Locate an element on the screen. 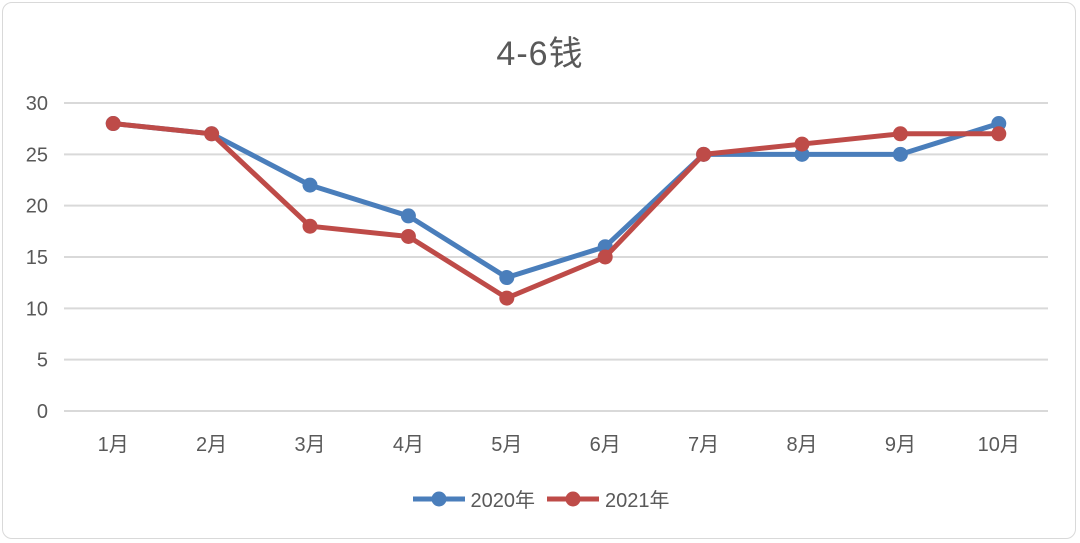 The height and width of the screenshot is (543, 1080). legend-item: 2021年 is located at coordinates (607, 498).